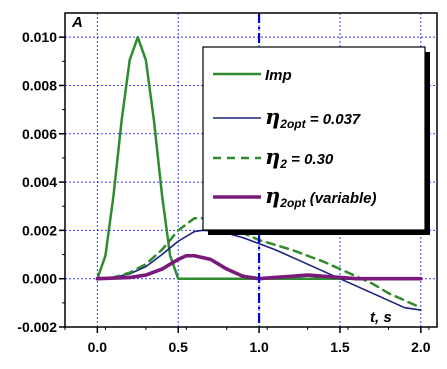  What do you see at coordinates (39, 230) in the screenshot?
I see `y-tick-label: 0.002` at bounding box center [39, 230].